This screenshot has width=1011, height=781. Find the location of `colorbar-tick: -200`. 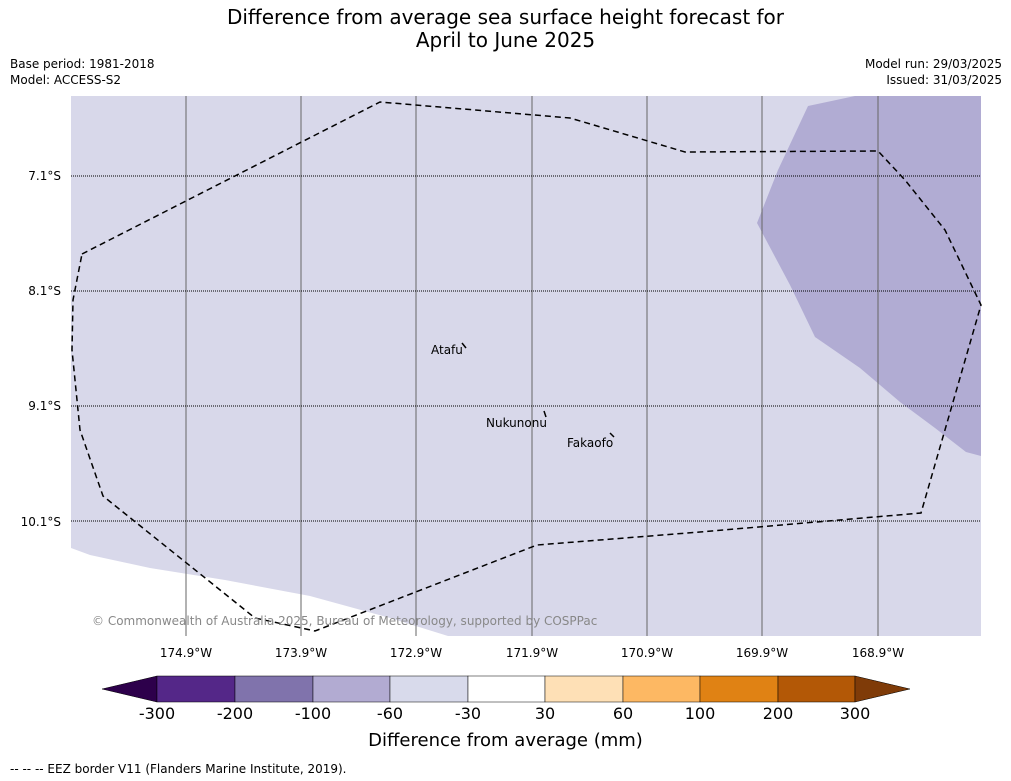

colorbar-tick: -200 is located at coordinates (235, 713).